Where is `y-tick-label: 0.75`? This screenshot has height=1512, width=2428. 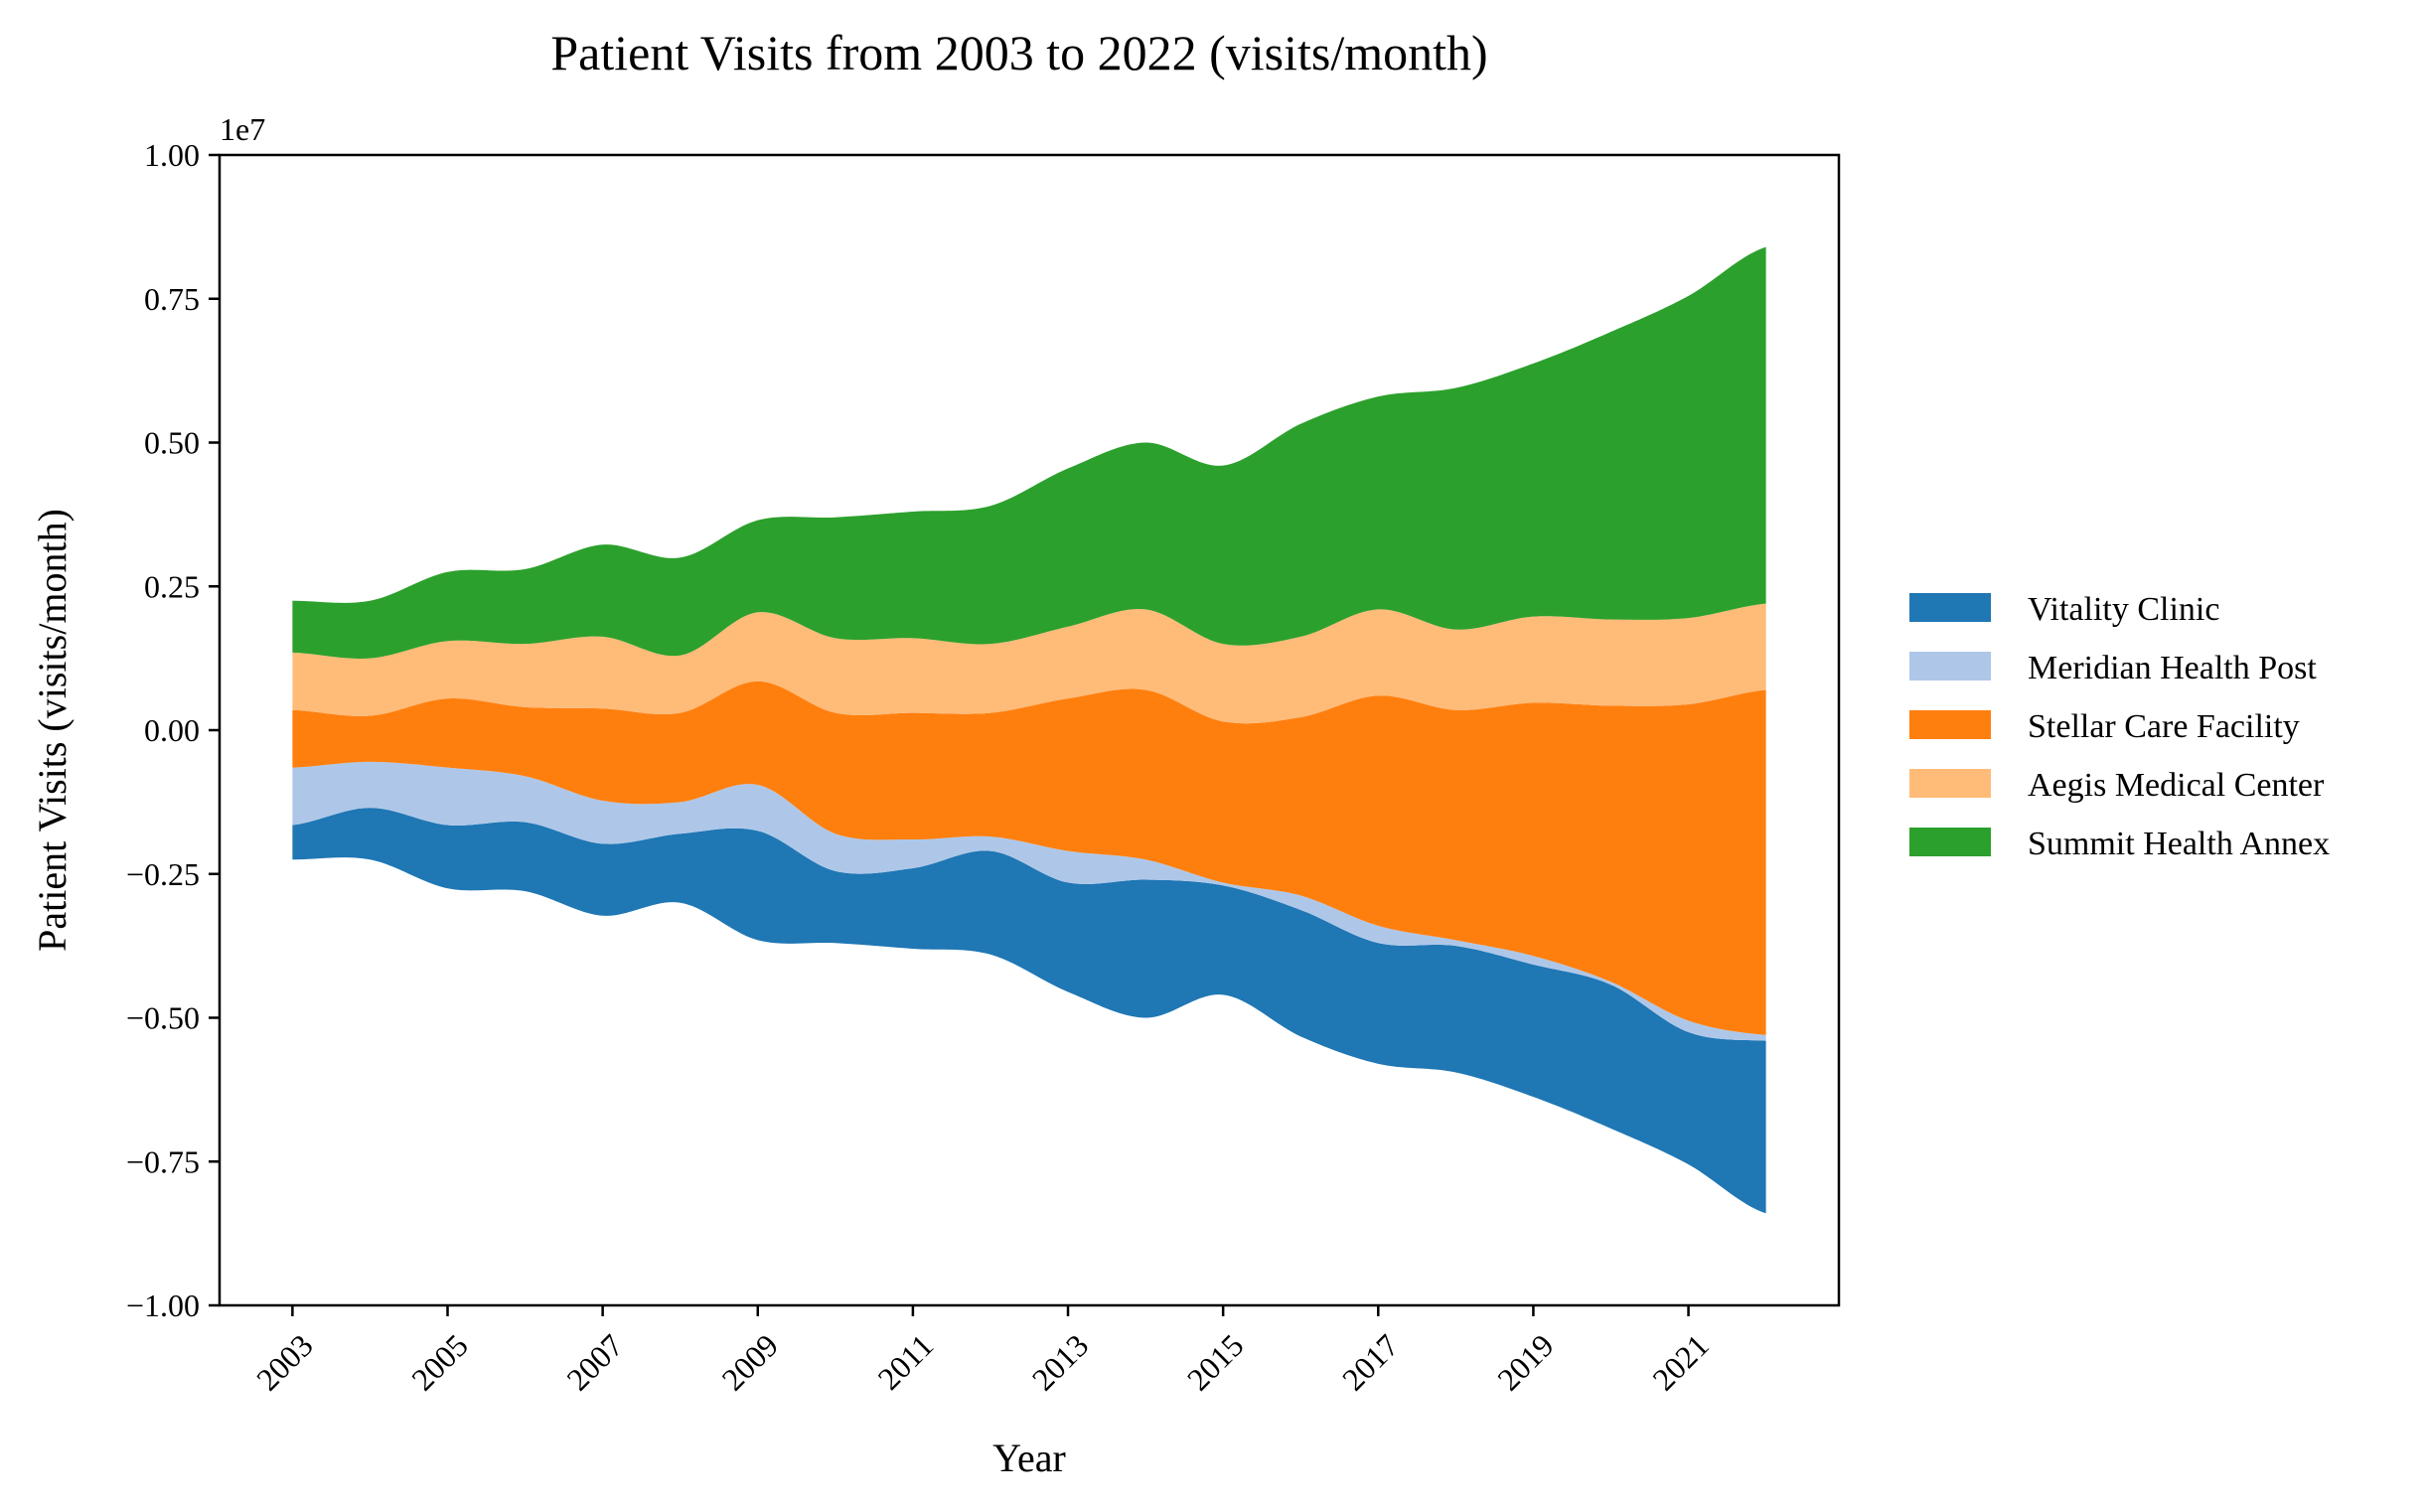
y-tick-label: 0.75 is located at coordinates (172, 299).